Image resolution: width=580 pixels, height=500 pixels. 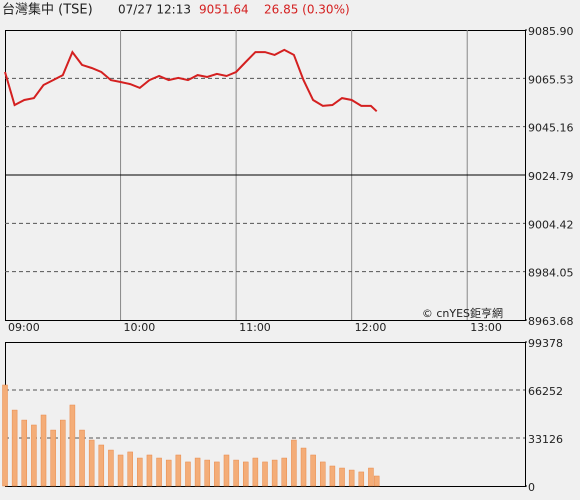 What do you see at coordinates (462, 313) in the screenshot?
I see `watermark: © cnYES鉅亨網` at bounding box center [462, 313].